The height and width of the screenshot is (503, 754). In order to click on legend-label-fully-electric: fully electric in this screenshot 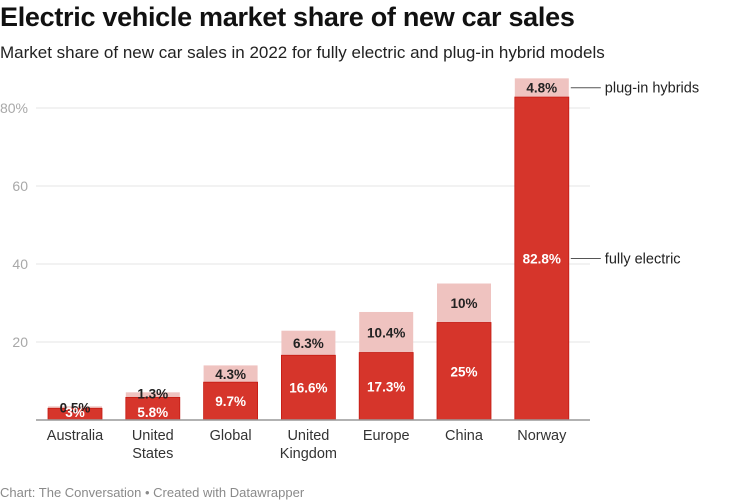, I will do `click(643, 260)`.